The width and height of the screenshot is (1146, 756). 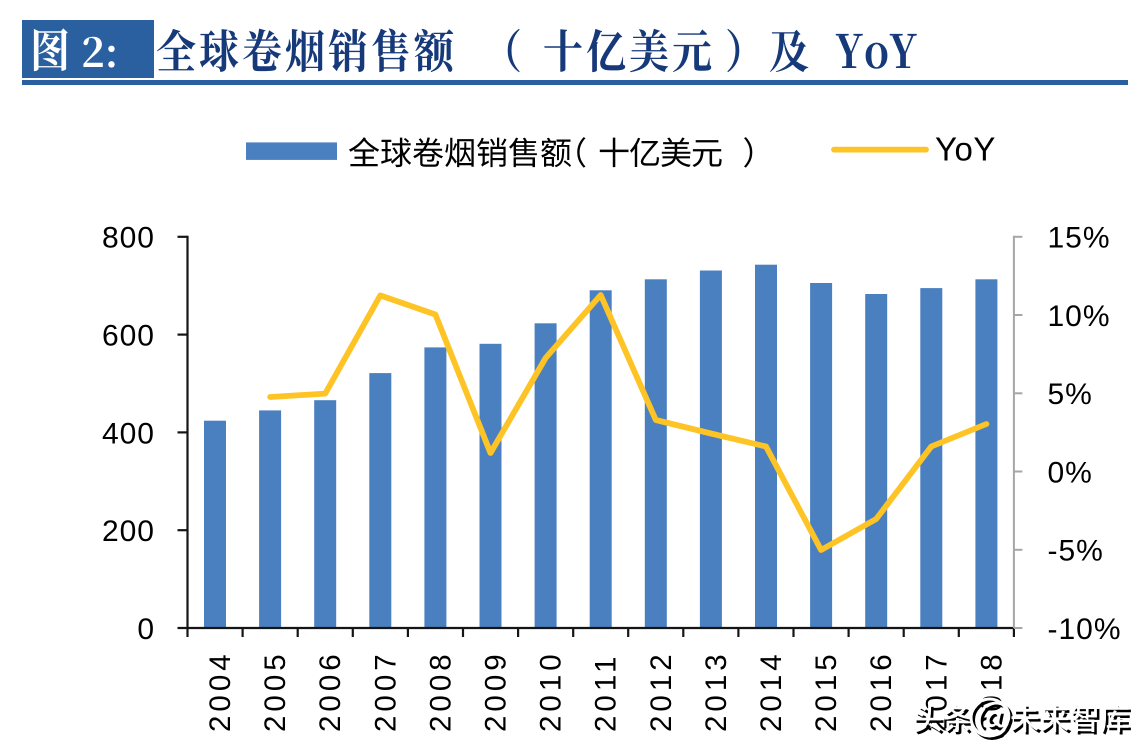 I want to click on svg-text: 2009, so click(x=496, y=691).